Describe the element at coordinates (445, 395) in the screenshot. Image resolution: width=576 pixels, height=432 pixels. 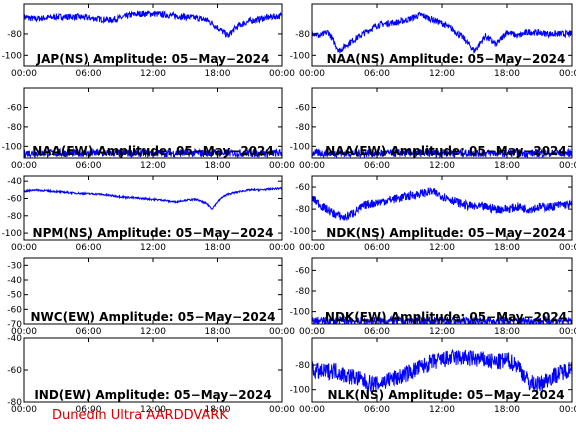
I see `panel-title: NLK(NS) Amplitude: 05−May−2024` at that location.